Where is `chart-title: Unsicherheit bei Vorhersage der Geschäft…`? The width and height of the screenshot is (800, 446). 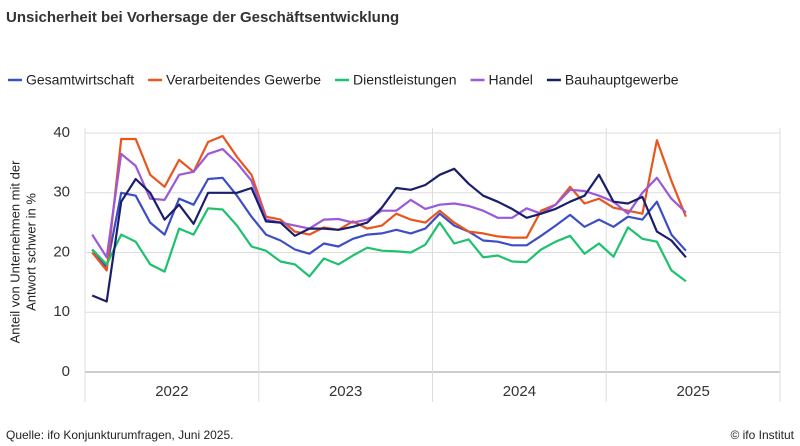 chart-title: Unsicherheit bei Vorhersage der Geschäft… is located at coordinates (202, 17).